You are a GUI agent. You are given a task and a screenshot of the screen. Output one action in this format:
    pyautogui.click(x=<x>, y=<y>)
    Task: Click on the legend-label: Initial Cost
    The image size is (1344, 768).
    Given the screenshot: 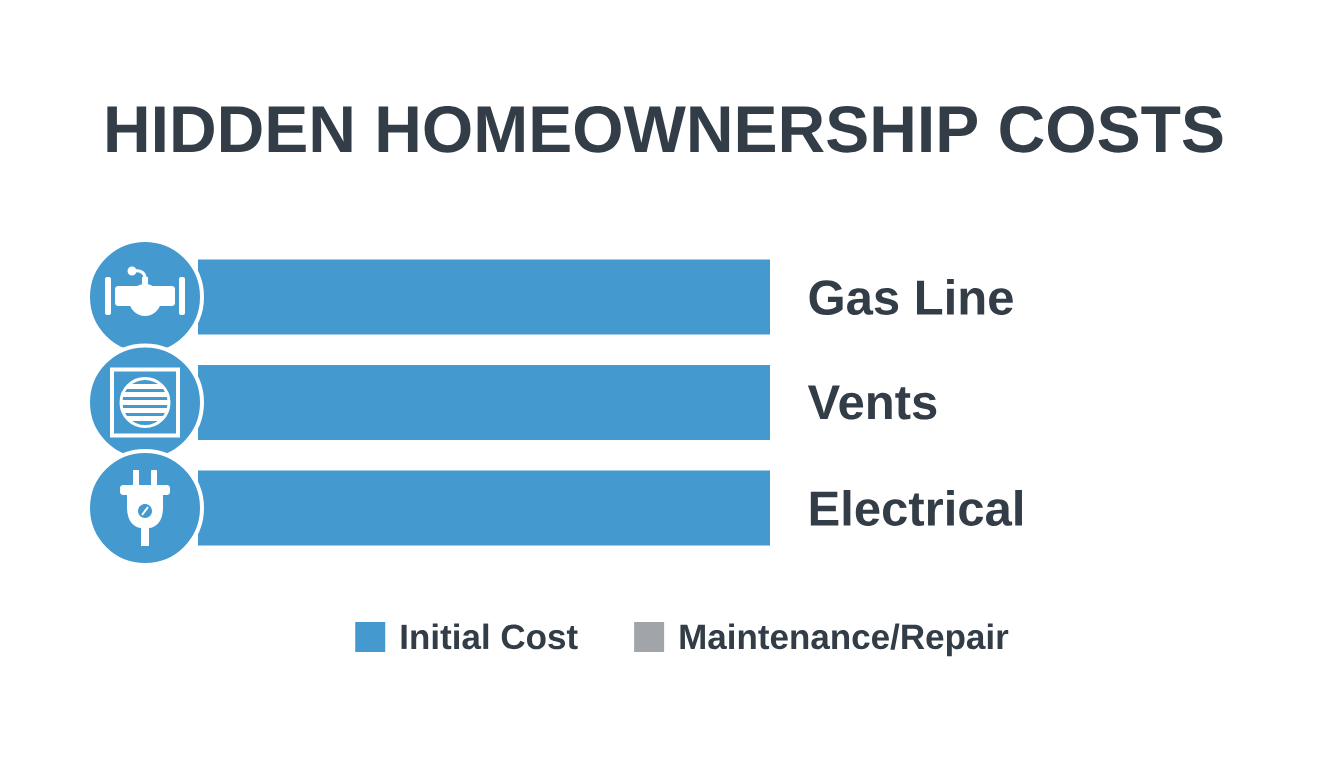 What is the action you would take?
    pyautogui.click(x=489, y=636)
    